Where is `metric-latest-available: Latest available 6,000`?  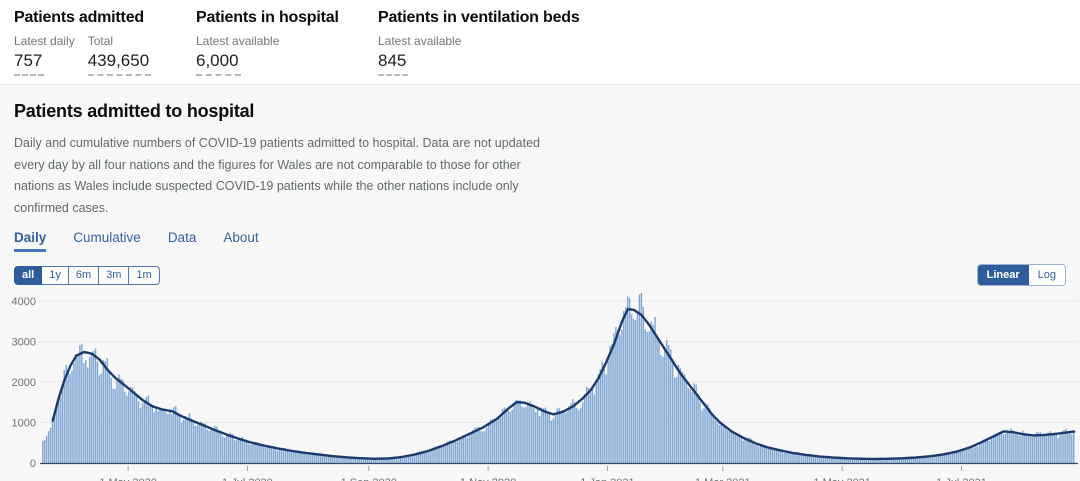 metric-latest-available: Latest available 6,000 is located at coordinates (237, 55).